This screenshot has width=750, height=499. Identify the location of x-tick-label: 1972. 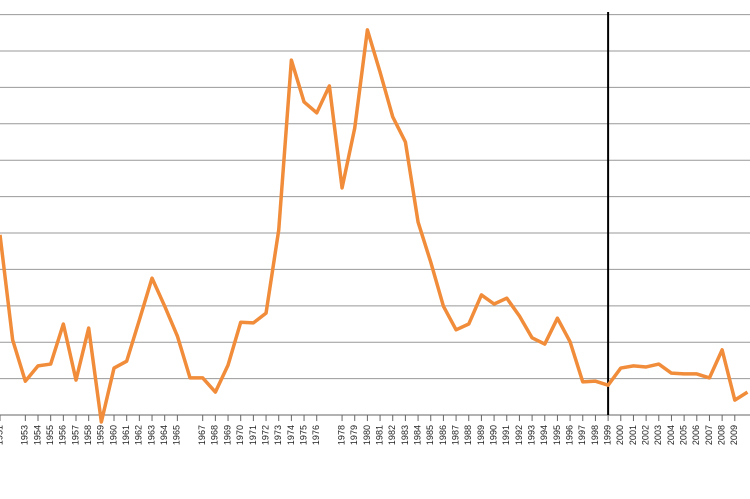
(265, 435).